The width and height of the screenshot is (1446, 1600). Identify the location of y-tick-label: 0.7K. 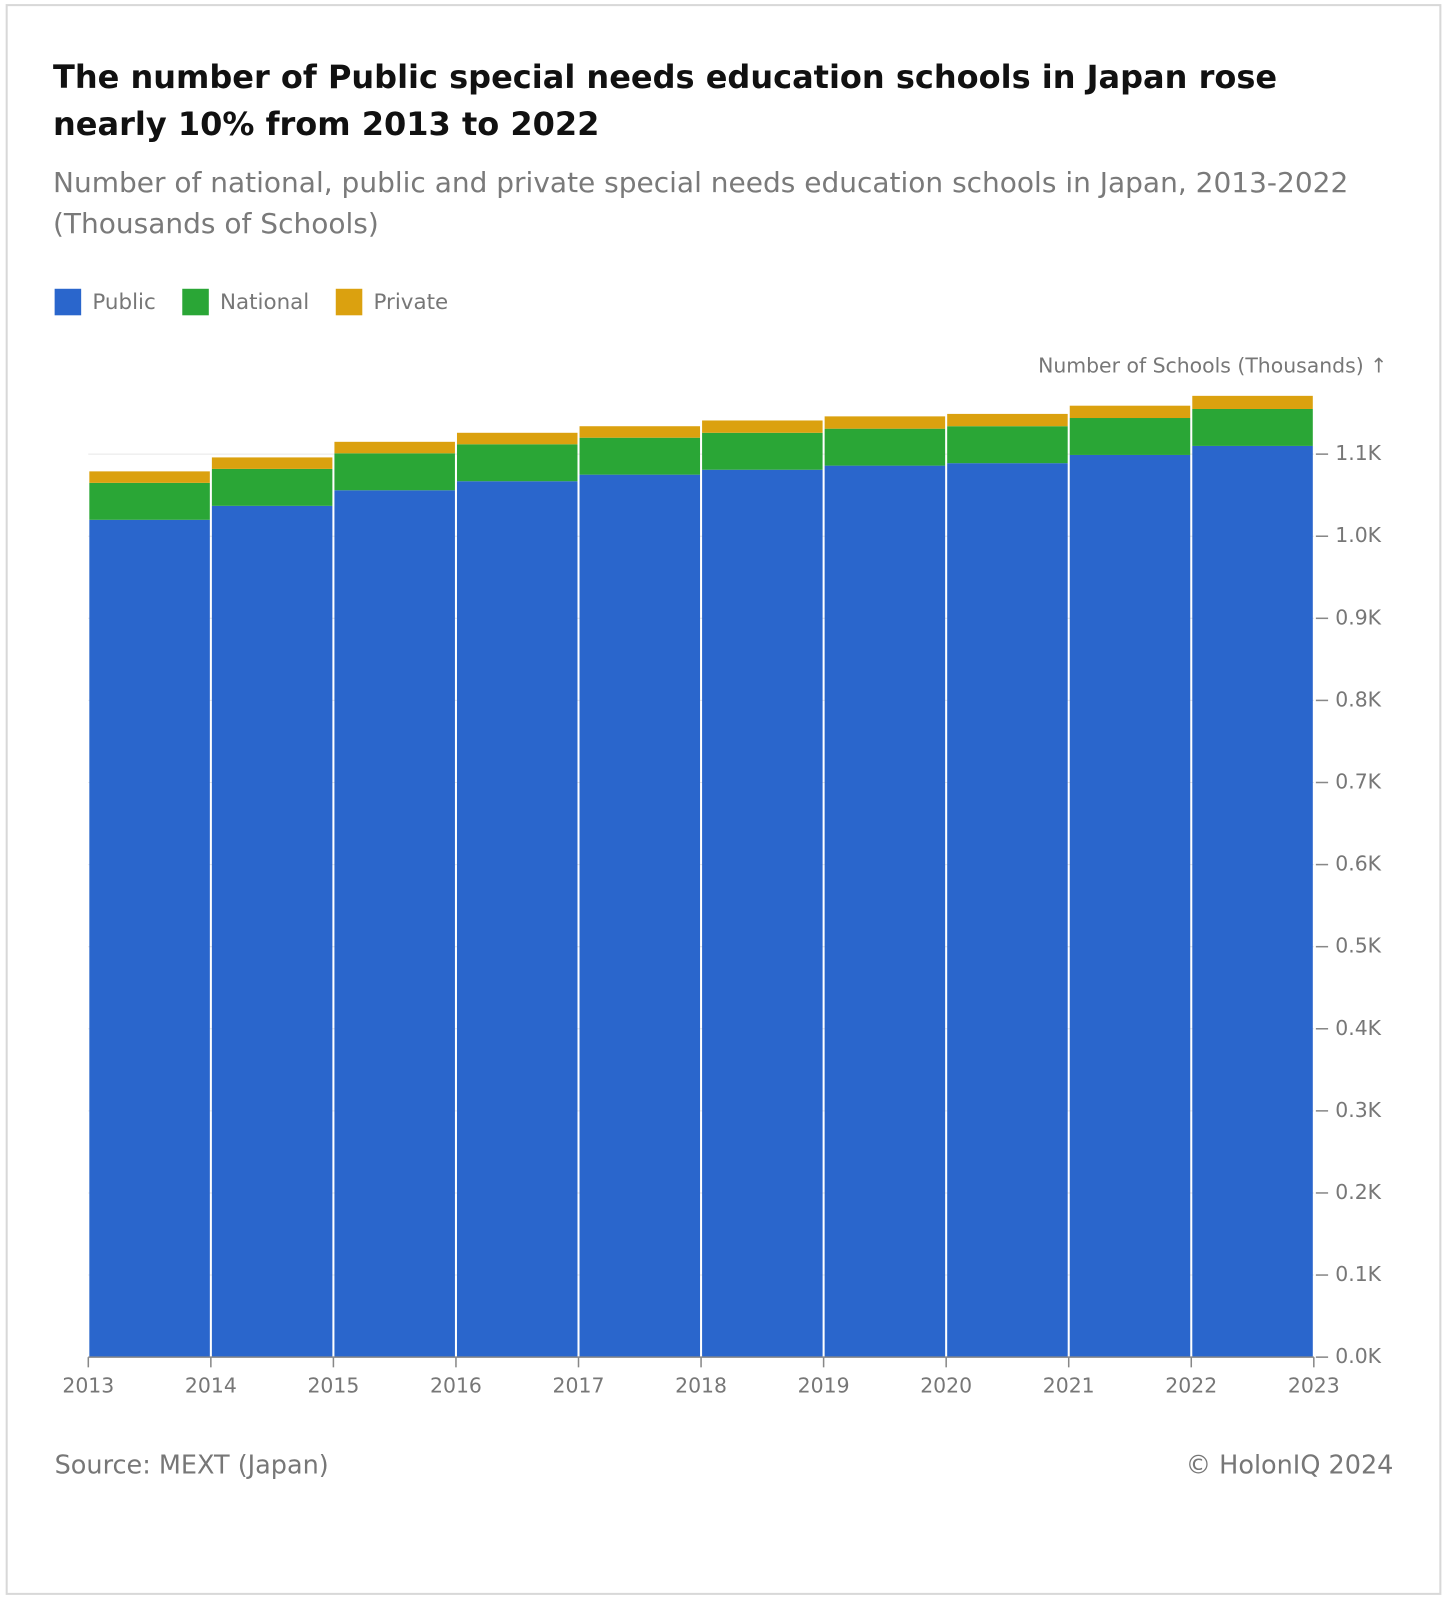
(1358, 782).